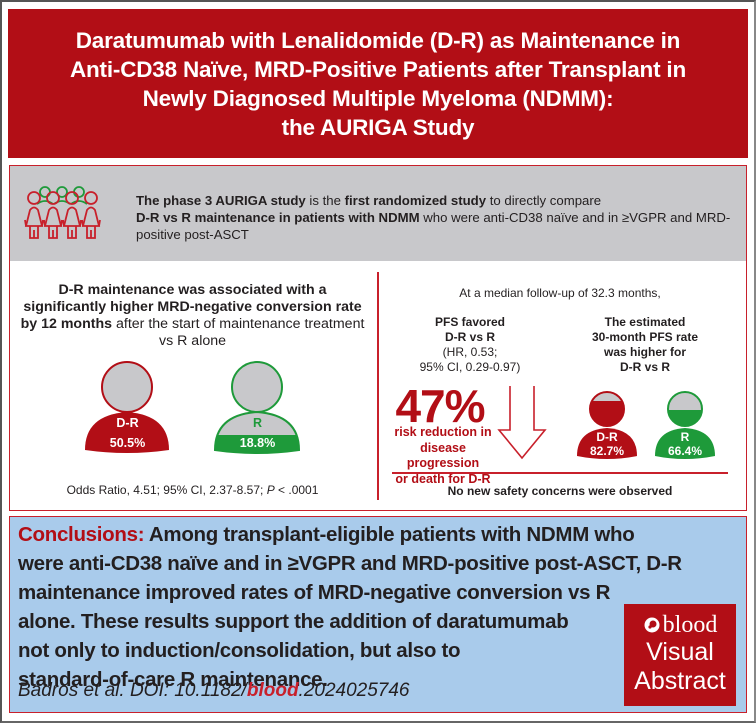  I want to click on pfs-dr-person: D-R 82.7%, so click(607, 425).